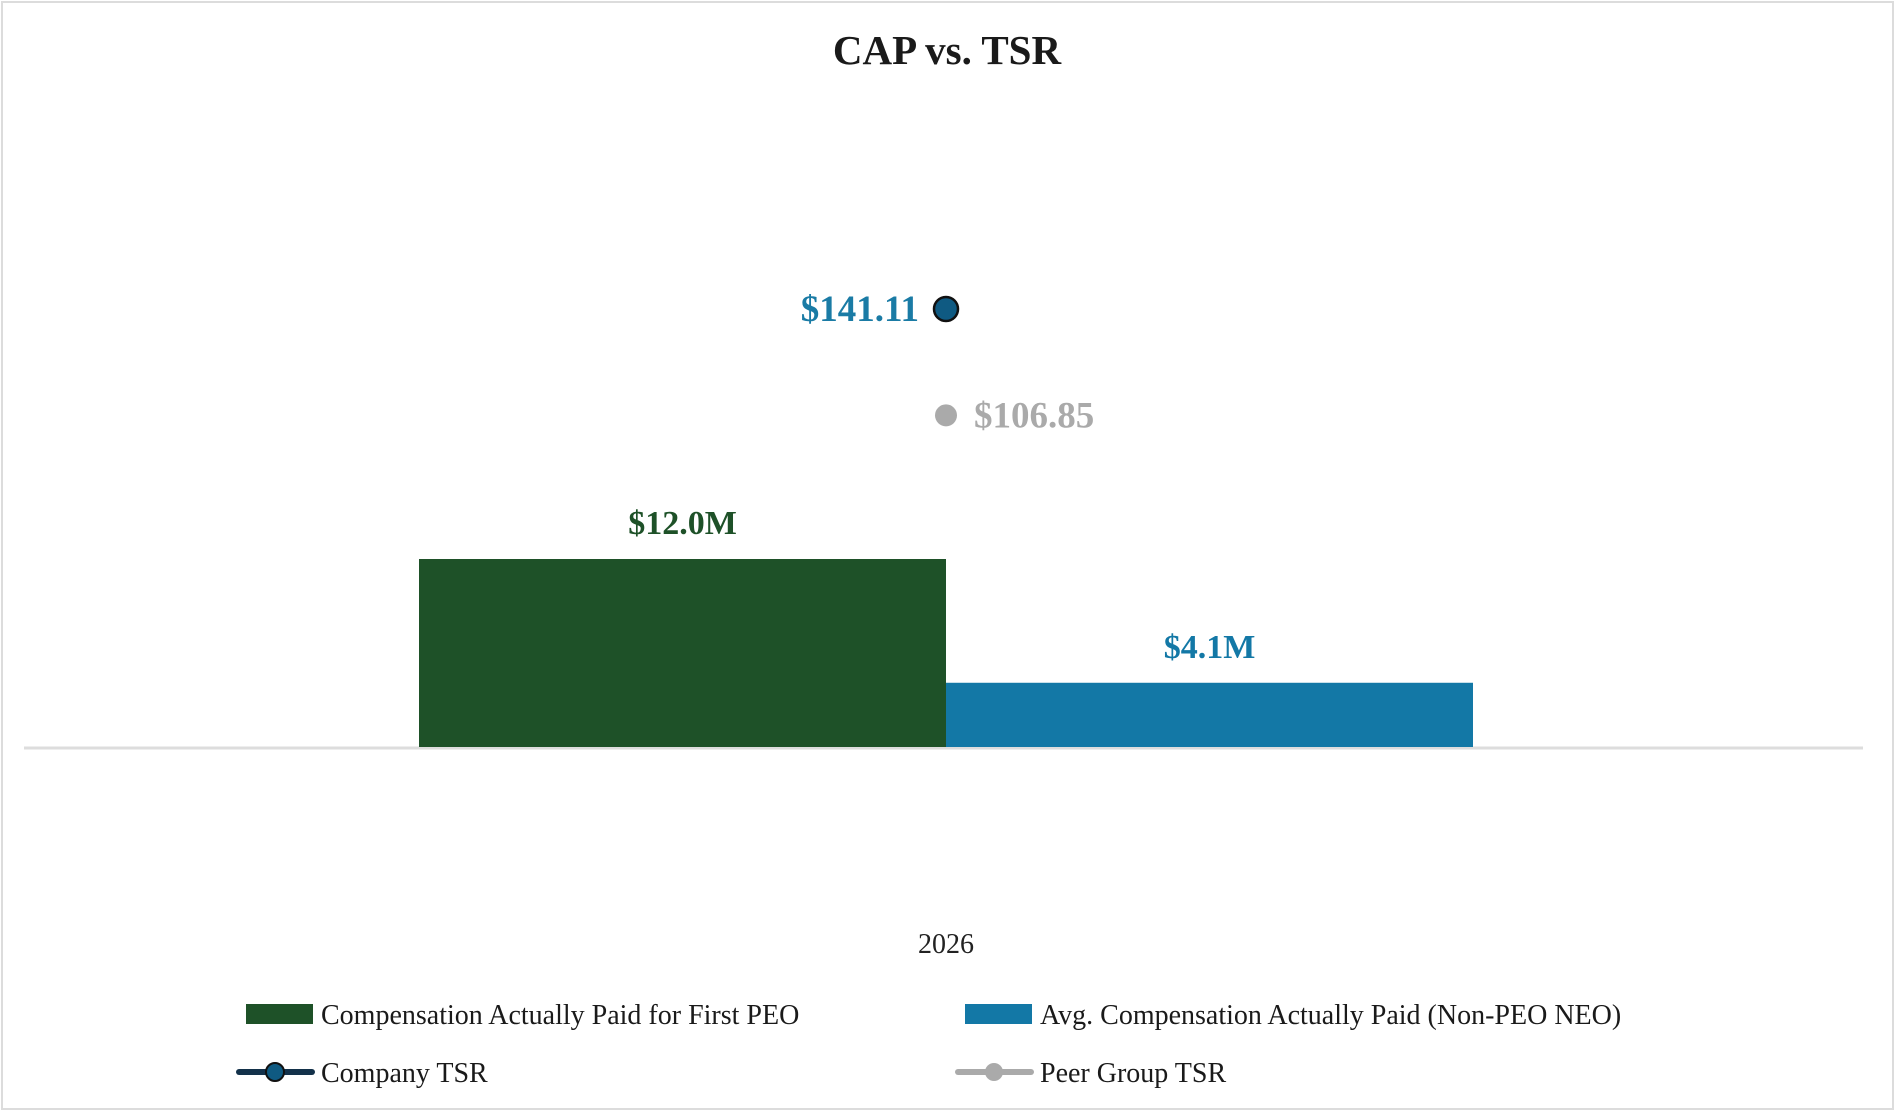 The image size is (1895, 1111). I want to click on legend-label-peer-group-tsr: Peer Group TSR, so click(1133, 1073).